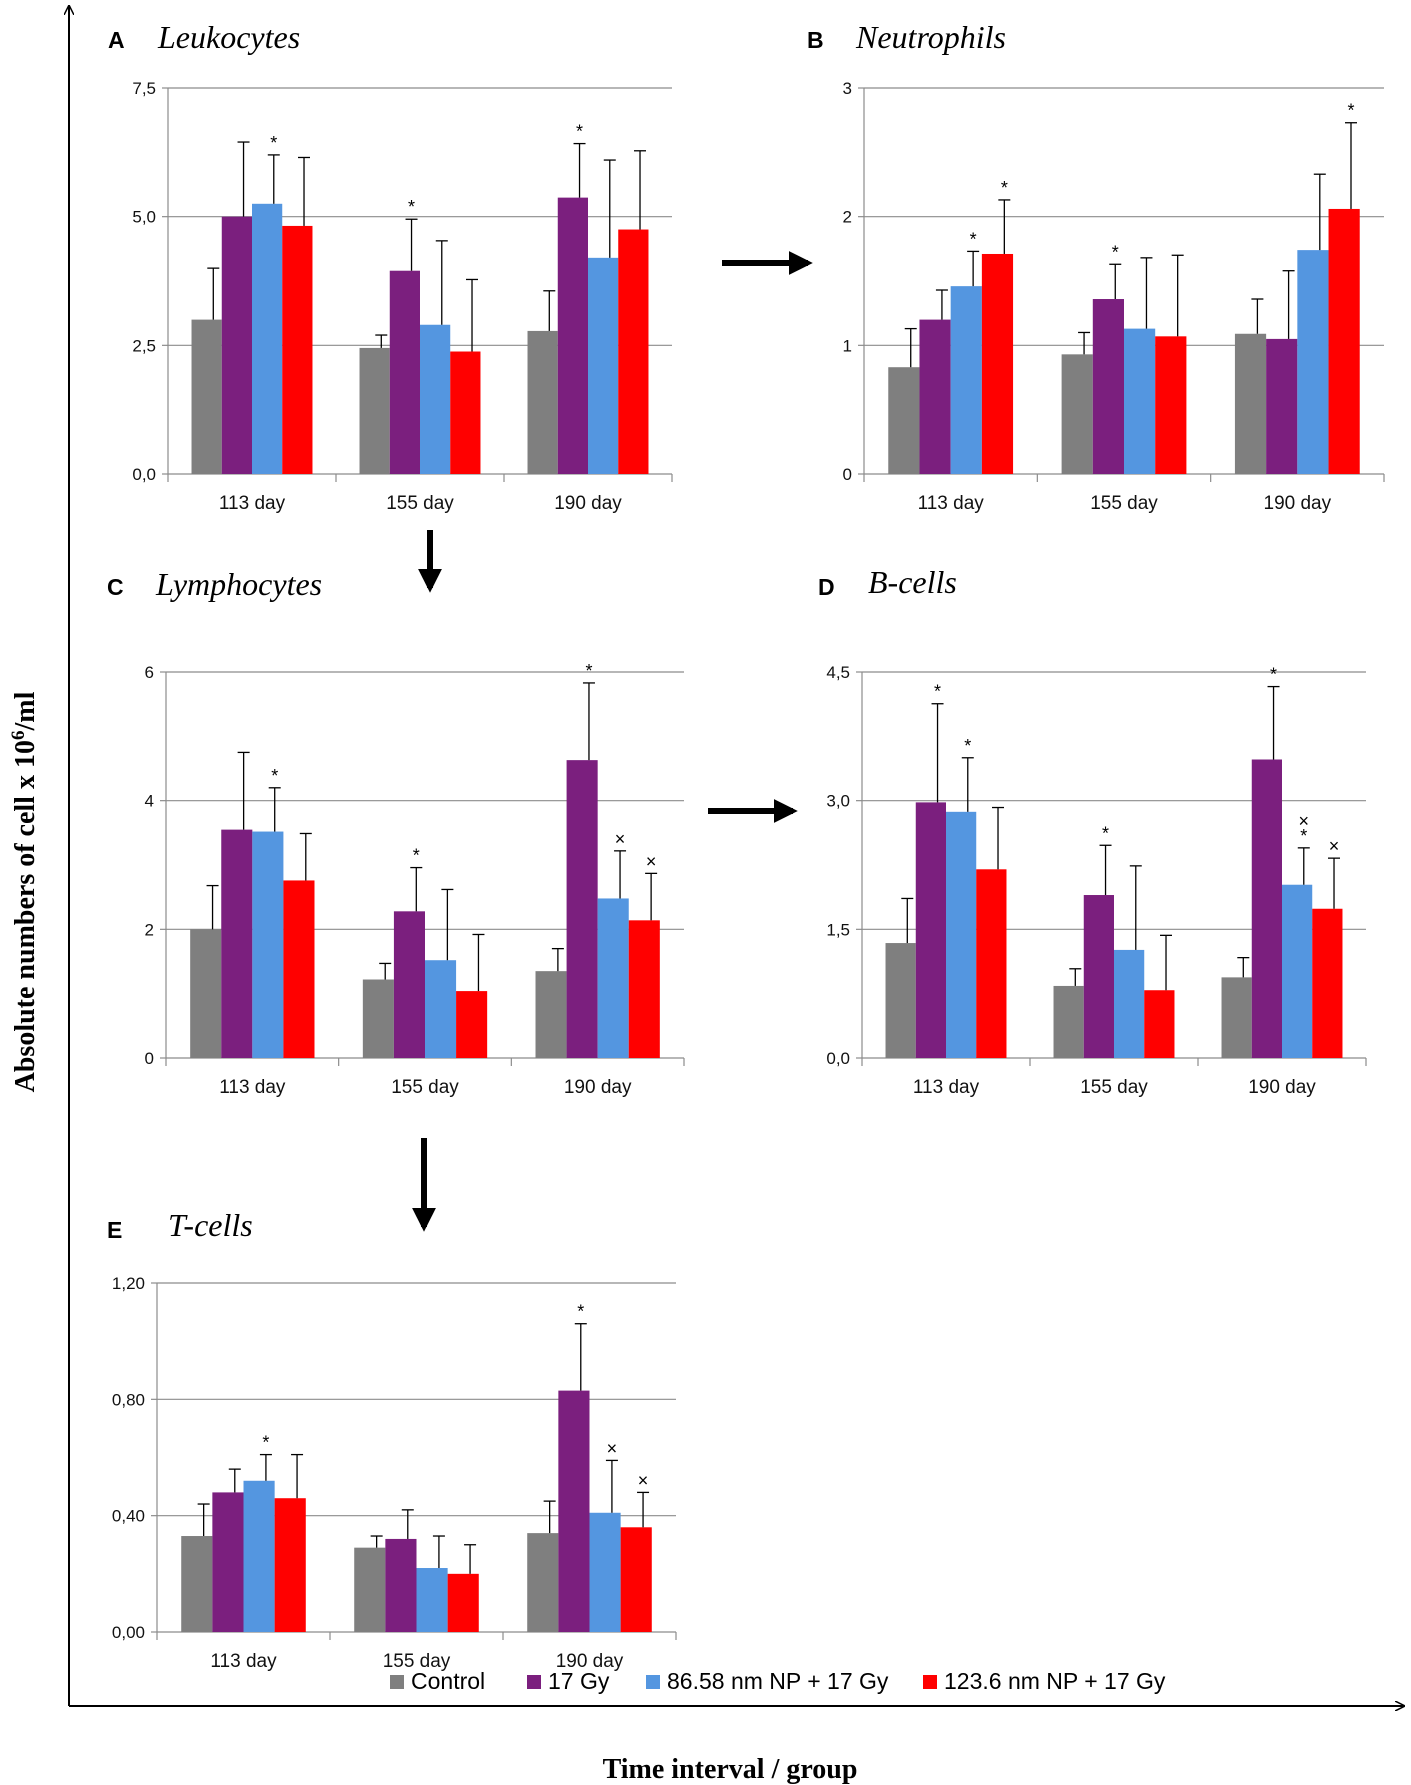 The height and width of the screenshot is (1785, 1411). Describe the element at coordinates (579, 1681) in the screenshot. I see `legend-label: 17 Gy` at that location.